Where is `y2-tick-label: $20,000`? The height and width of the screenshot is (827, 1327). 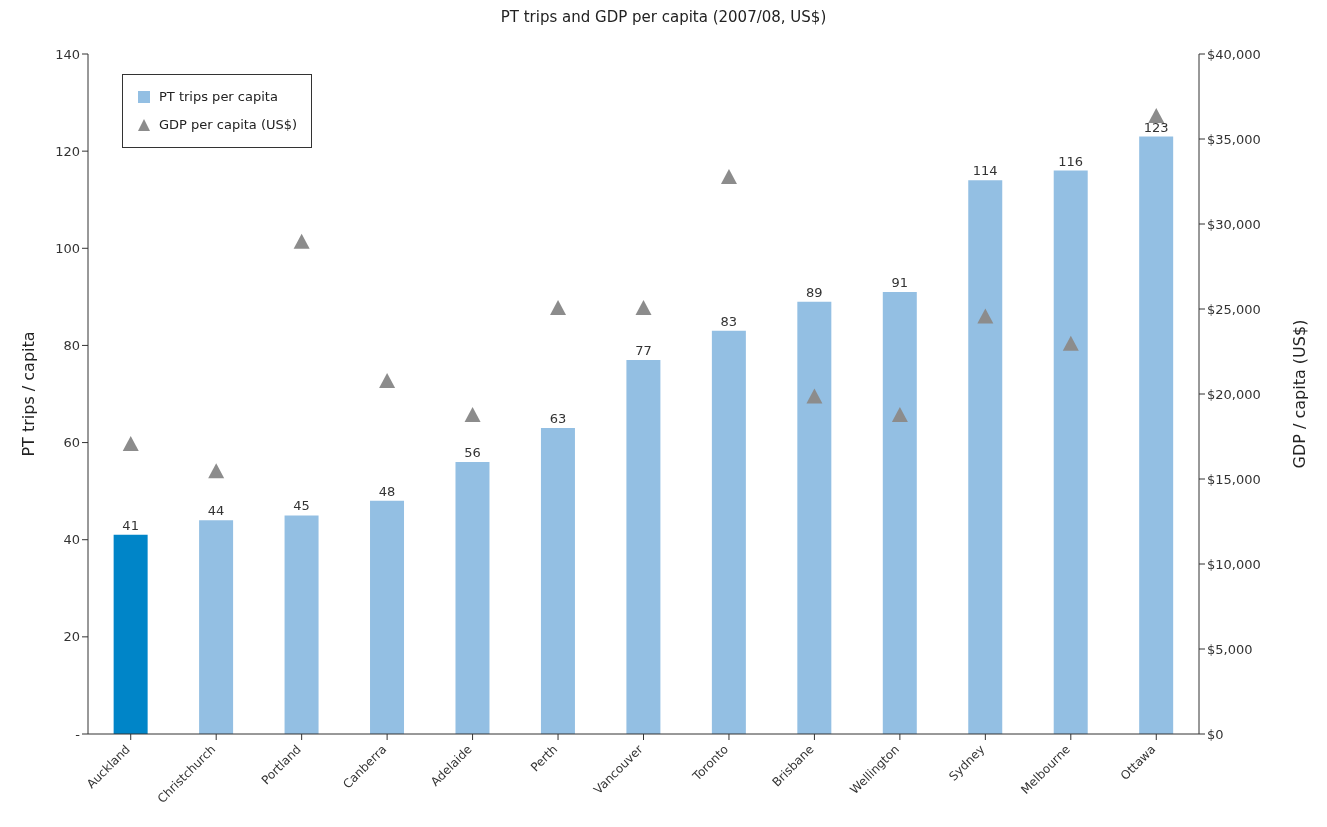
y2-tick-label: $20,000 is located at coordinates (1234, 394).